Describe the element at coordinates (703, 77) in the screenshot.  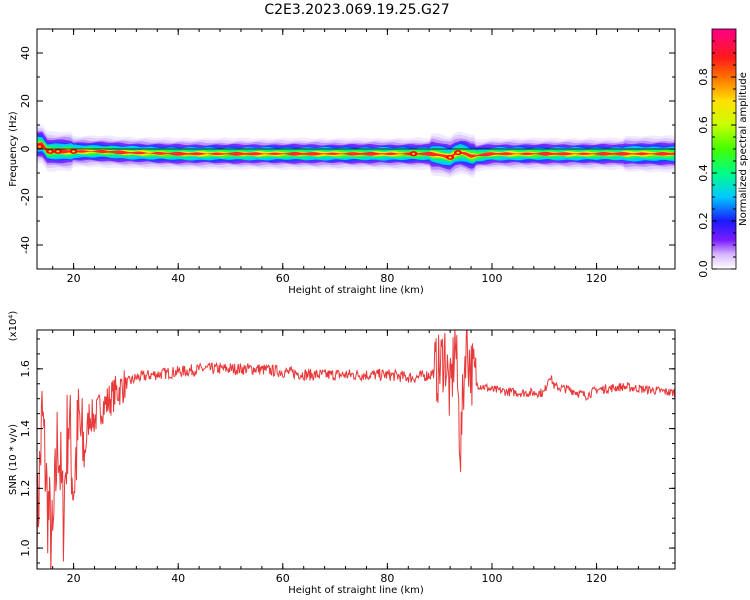
I see `colorbar-tick-label: 0.8` at that location.